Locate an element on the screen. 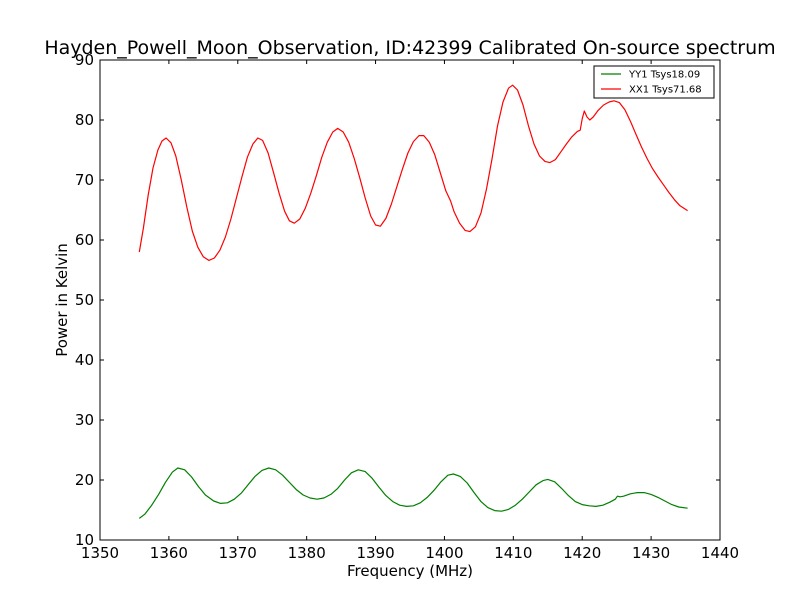 This screenshot has width=800, height=600. y-tick-label: 10 is located at coordinates (84, 540).